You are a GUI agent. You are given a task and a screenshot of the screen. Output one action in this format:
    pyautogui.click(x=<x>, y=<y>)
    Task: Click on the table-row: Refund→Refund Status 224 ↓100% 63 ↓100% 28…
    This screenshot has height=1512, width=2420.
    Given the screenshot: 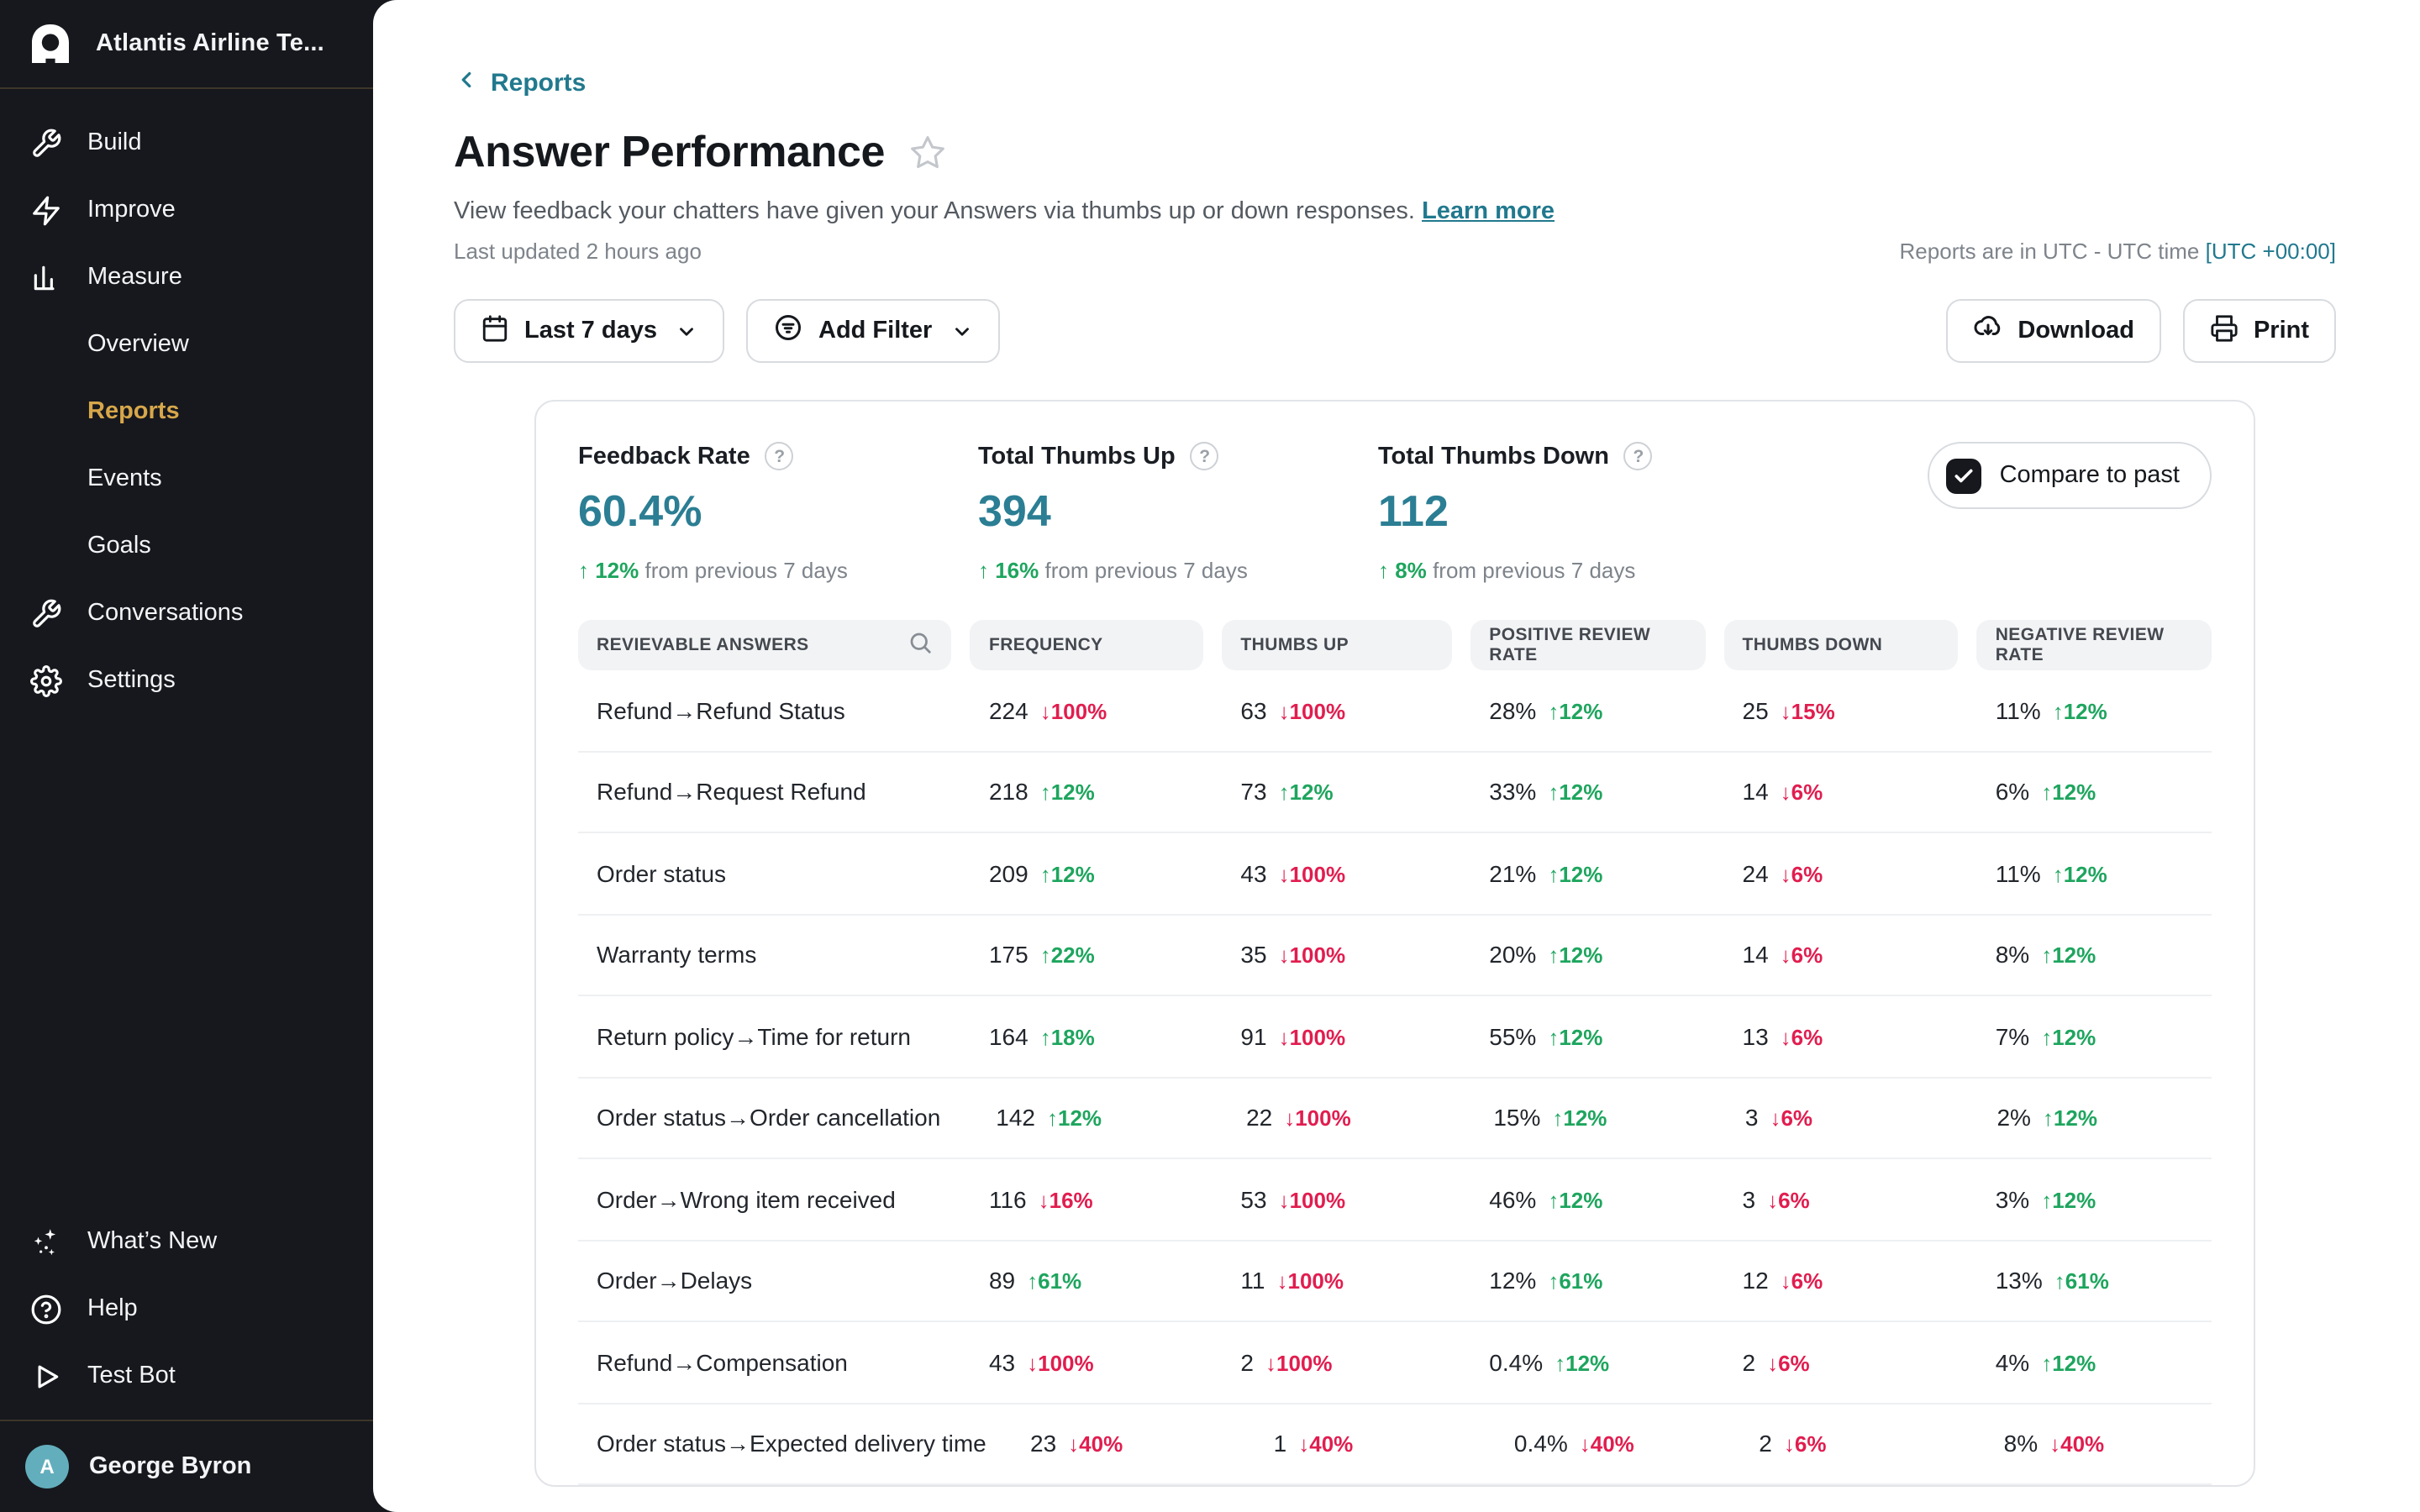 What is the action you would take?
    pyautogui.click(x=1395, y=711)
    